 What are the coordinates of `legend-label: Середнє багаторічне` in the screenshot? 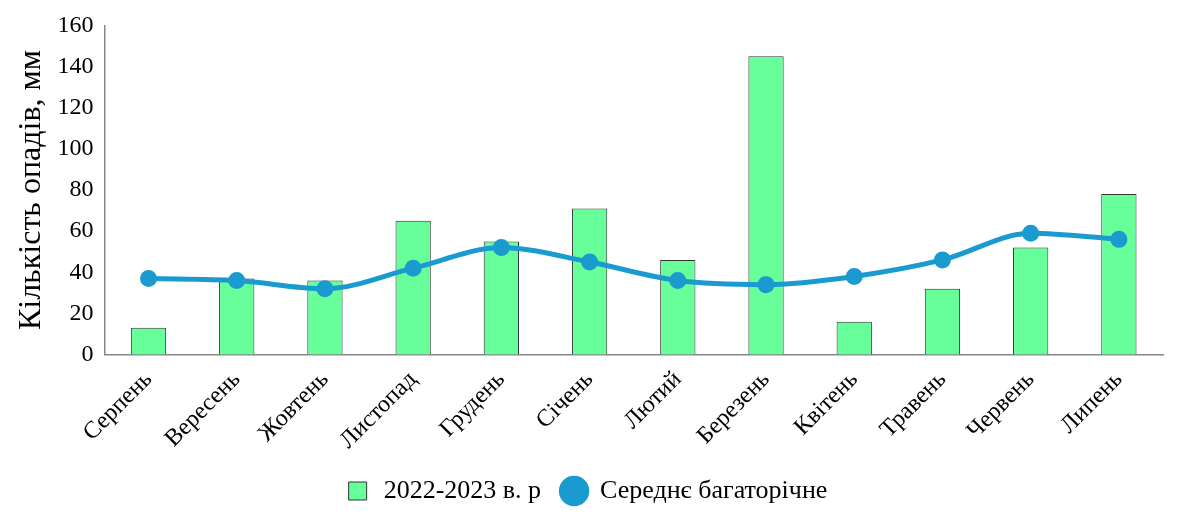 It's located at (714, 489).